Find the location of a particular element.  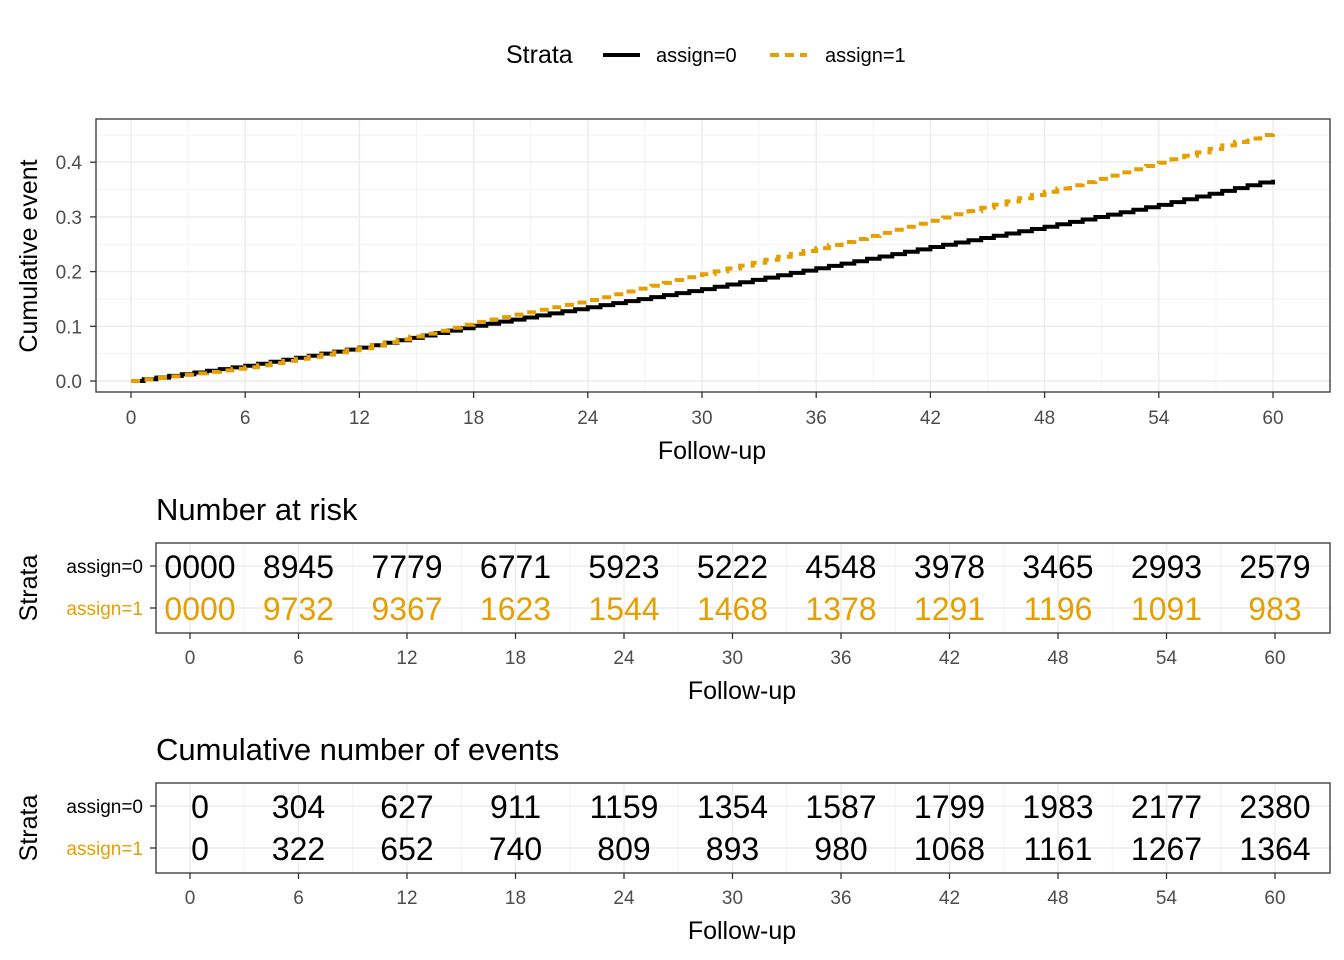

table-cell: 1068 is located at coordinates (949, 849).